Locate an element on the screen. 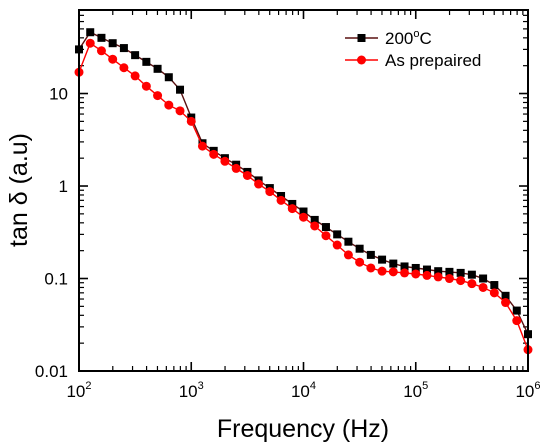  y-tick-label: 0.1 is located at coordinates (56, 279).